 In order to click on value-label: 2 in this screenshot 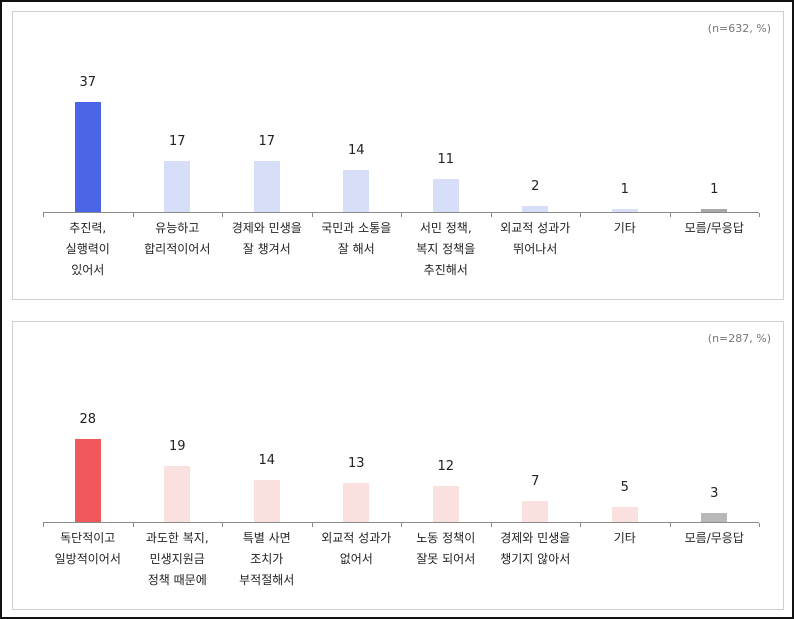, I will do `click(535, 187)`.